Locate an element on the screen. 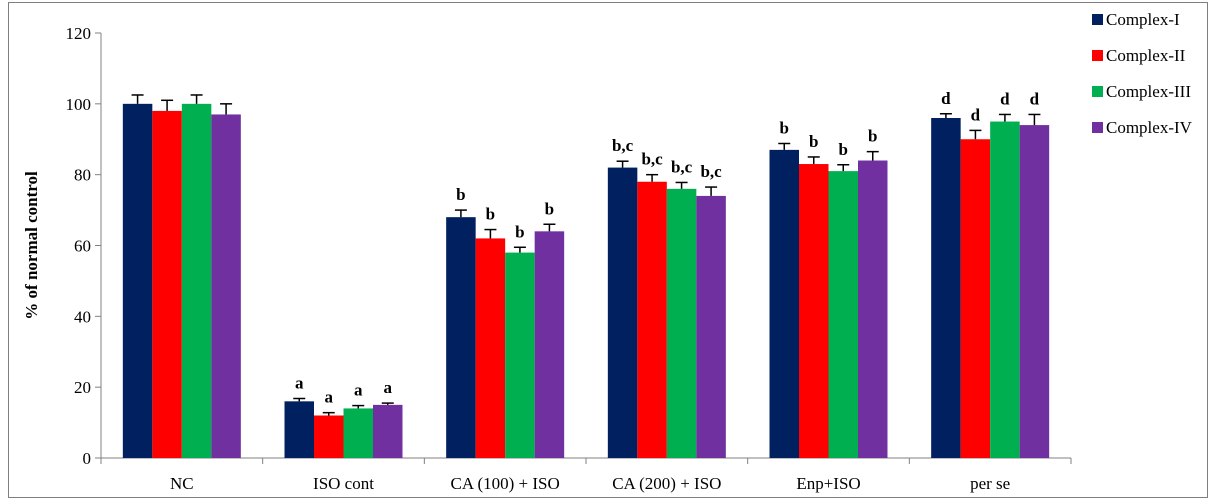  x-tick-label: CA (200) + ISO is located at coordinates (666, 483).